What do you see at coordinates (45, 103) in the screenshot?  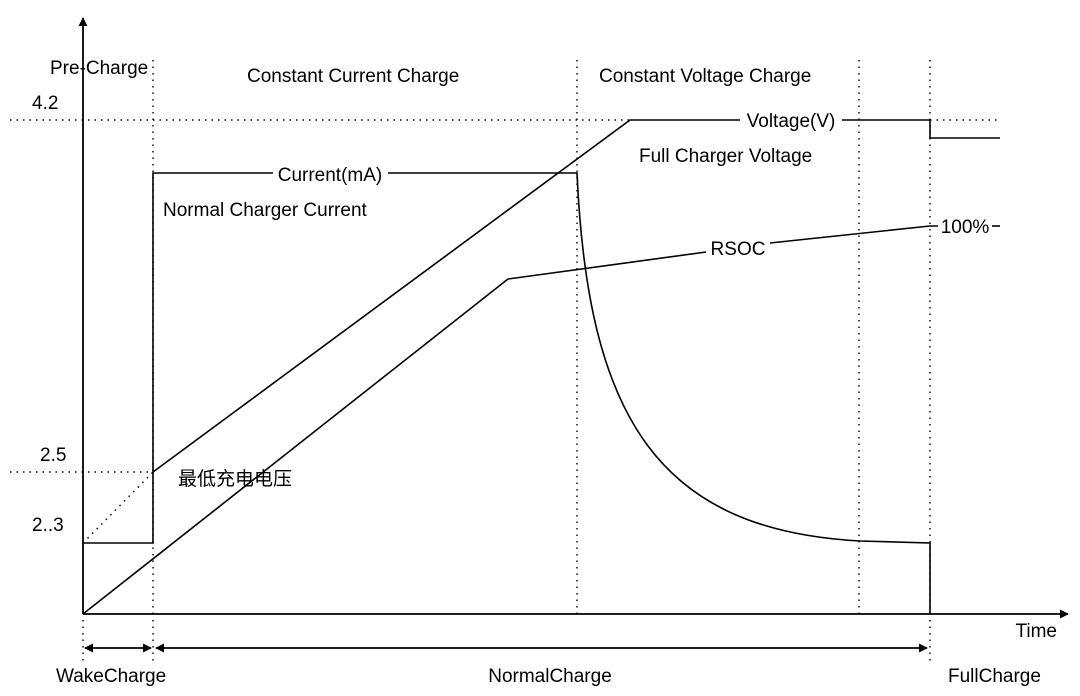 I see `y-tick-4-2: 4.2` at bounding box center [45, 103].